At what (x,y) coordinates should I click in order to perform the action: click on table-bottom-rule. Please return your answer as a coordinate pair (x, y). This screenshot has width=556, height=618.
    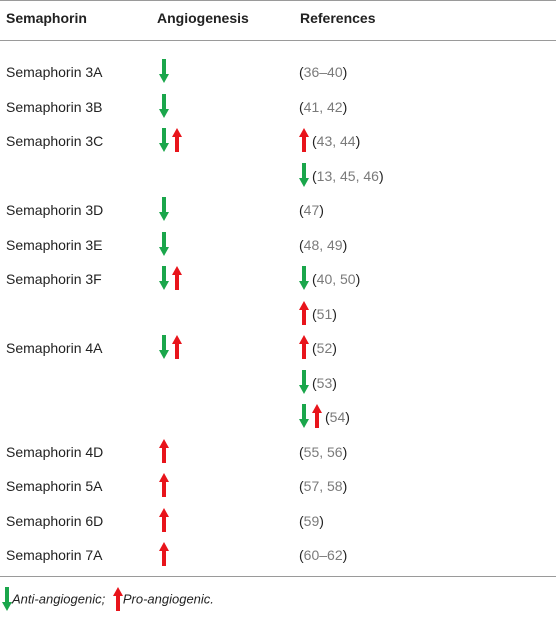
    Looking at the image, I should click on (278, 576).